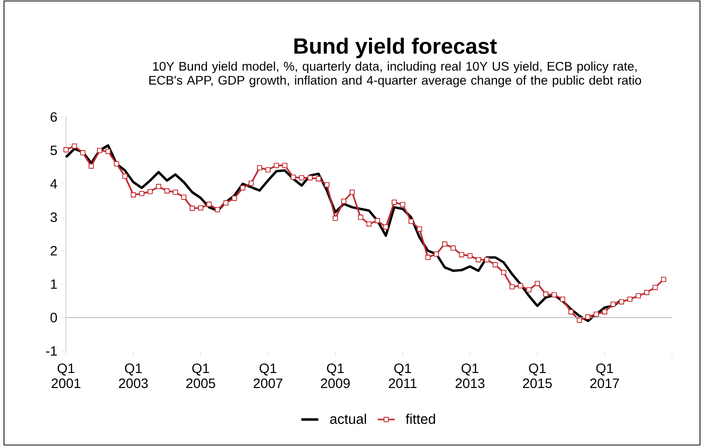 Image resolution: width=705 pixels, height=446 pixels. What do you see at coordinates (402, 376) in the screenshot?
I see `x-tick-label: Q1 2011` at bounding box center [402, 376].